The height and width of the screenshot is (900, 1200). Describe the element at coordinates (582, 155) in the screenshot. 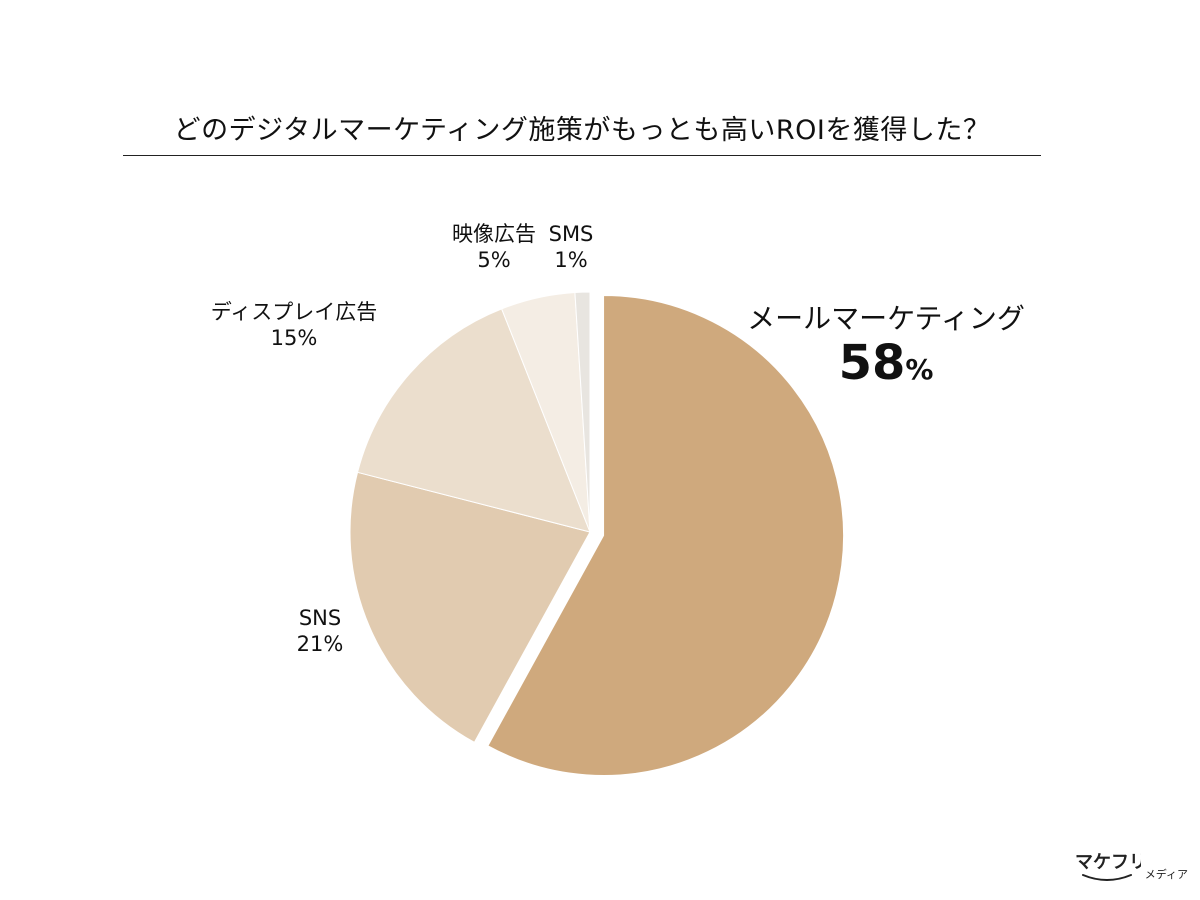

I see `title-underline` at that location.